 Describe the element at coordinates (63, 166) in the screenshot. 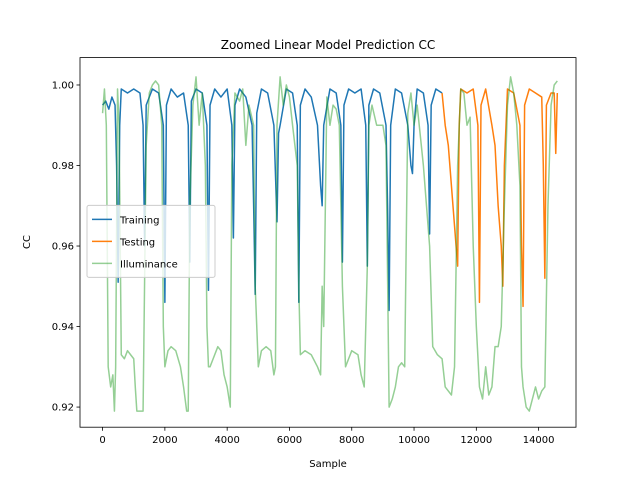

I see `y-tick-label: 0.98` at that location.